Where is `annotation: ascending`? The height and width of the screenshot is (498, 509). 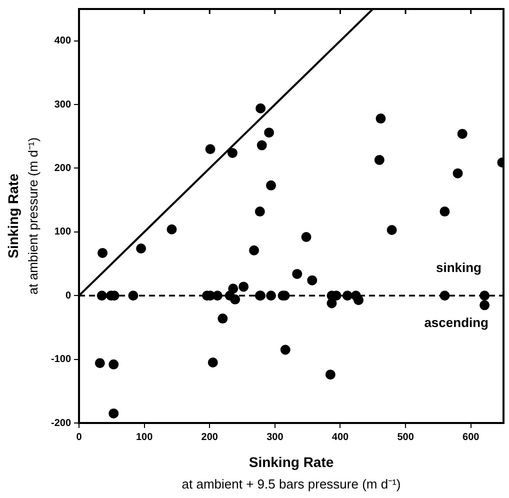
annotation: ascending is located at coordinates (456, 322).